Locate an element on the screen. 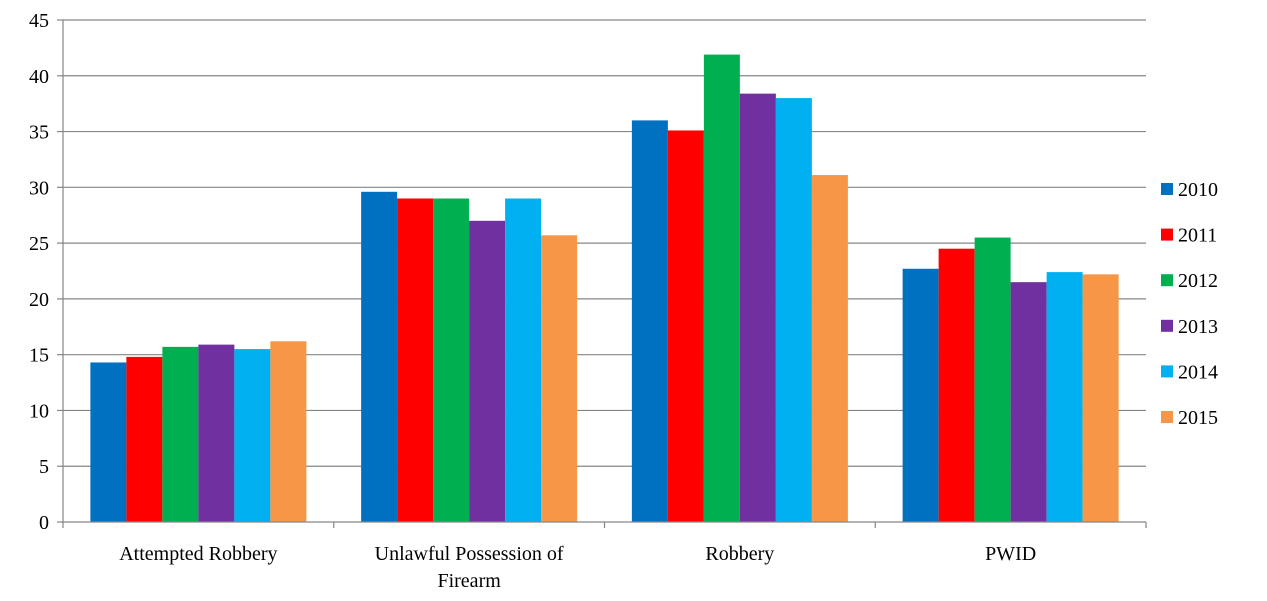 This screenshot has height=601, width=1267. y-tick-label: 15 is located at coordinates (39, 356).